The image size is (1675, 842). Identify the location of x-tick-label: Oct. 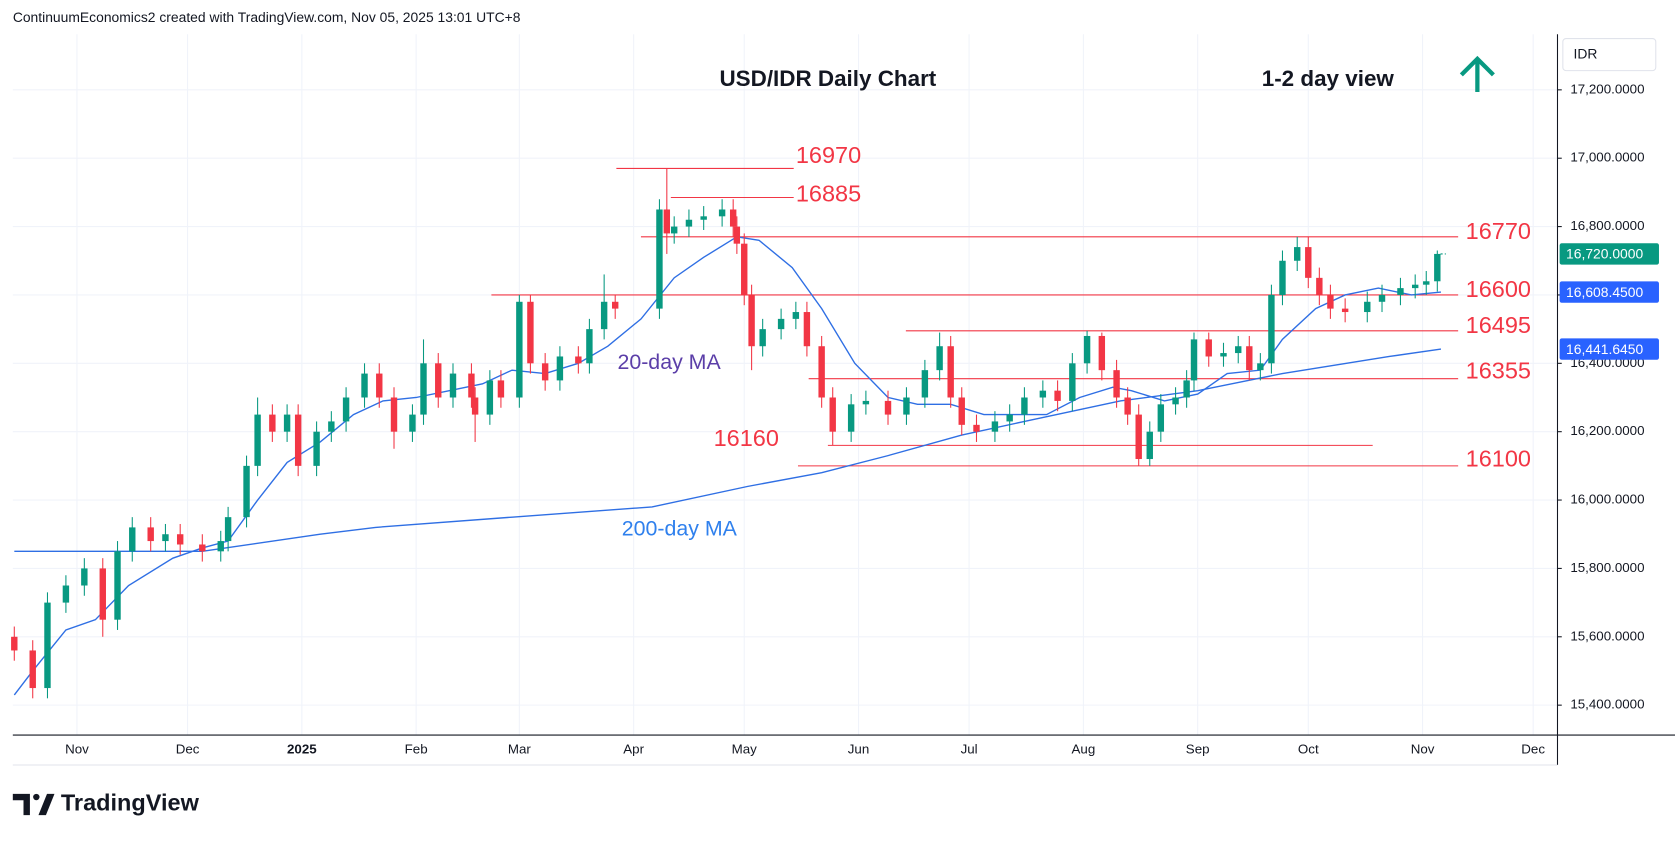
(1308, 749).